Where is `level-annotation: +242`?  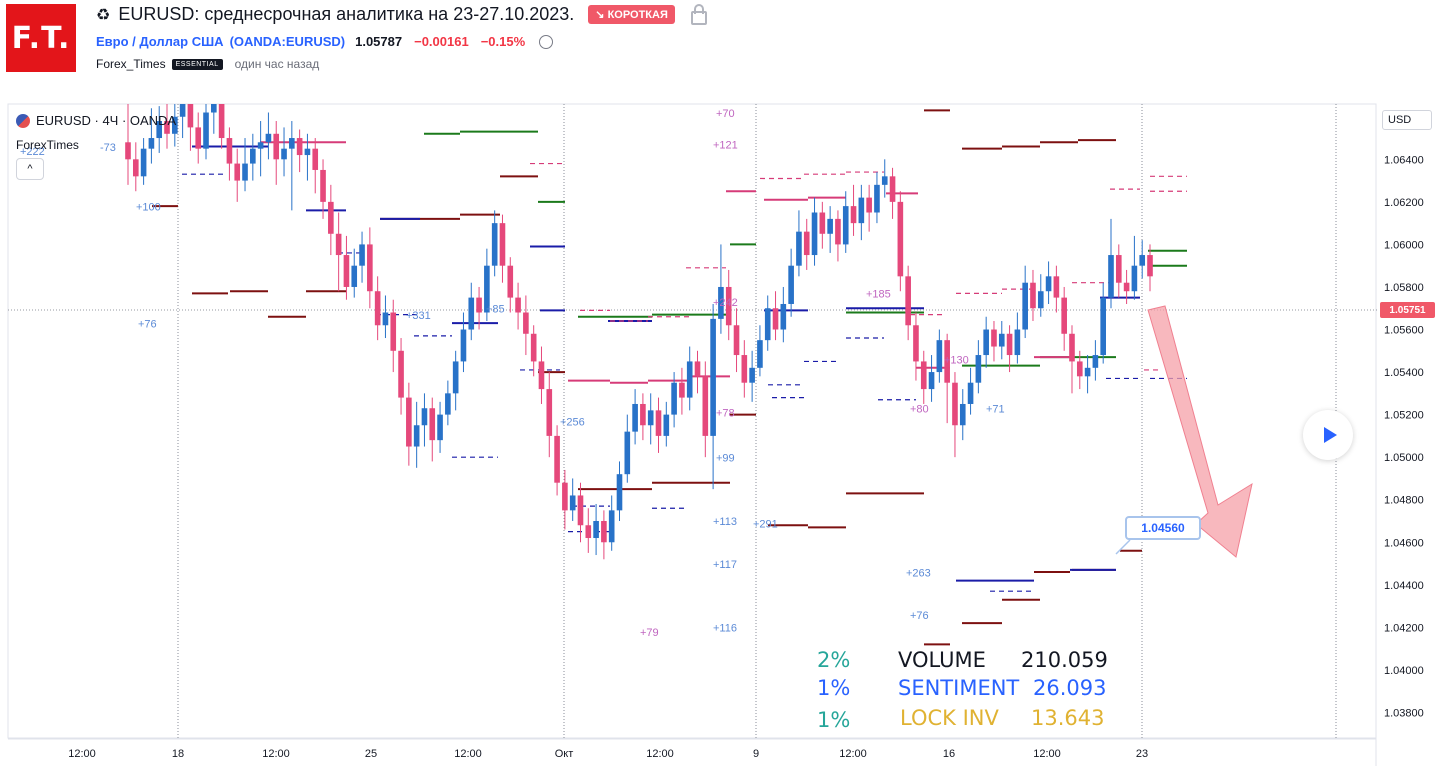
level-annotation: +242 is located at coordinates (725, 303).